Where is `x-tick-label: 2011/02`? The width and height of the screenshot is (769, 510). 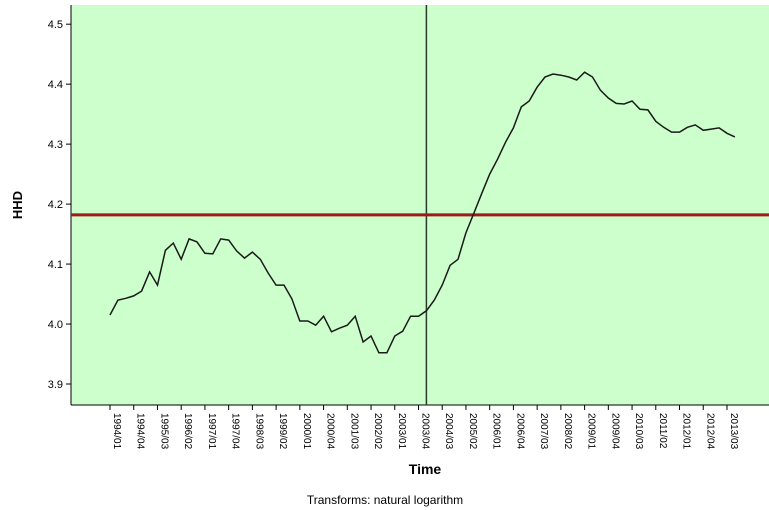 x-tick-label: 2011/02 is located at coordinates (662, 431).